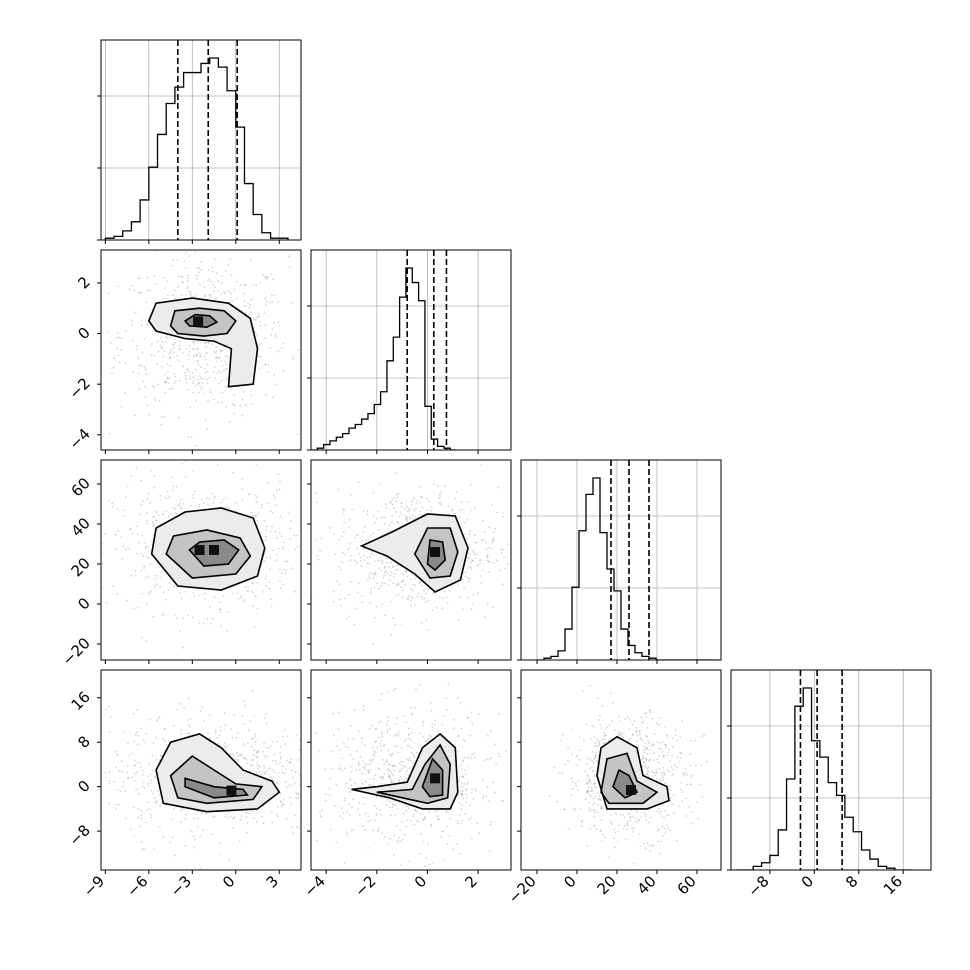  Describe the element at coordinates (628, 775) in the screenshot. I see `panel-content` at that location.